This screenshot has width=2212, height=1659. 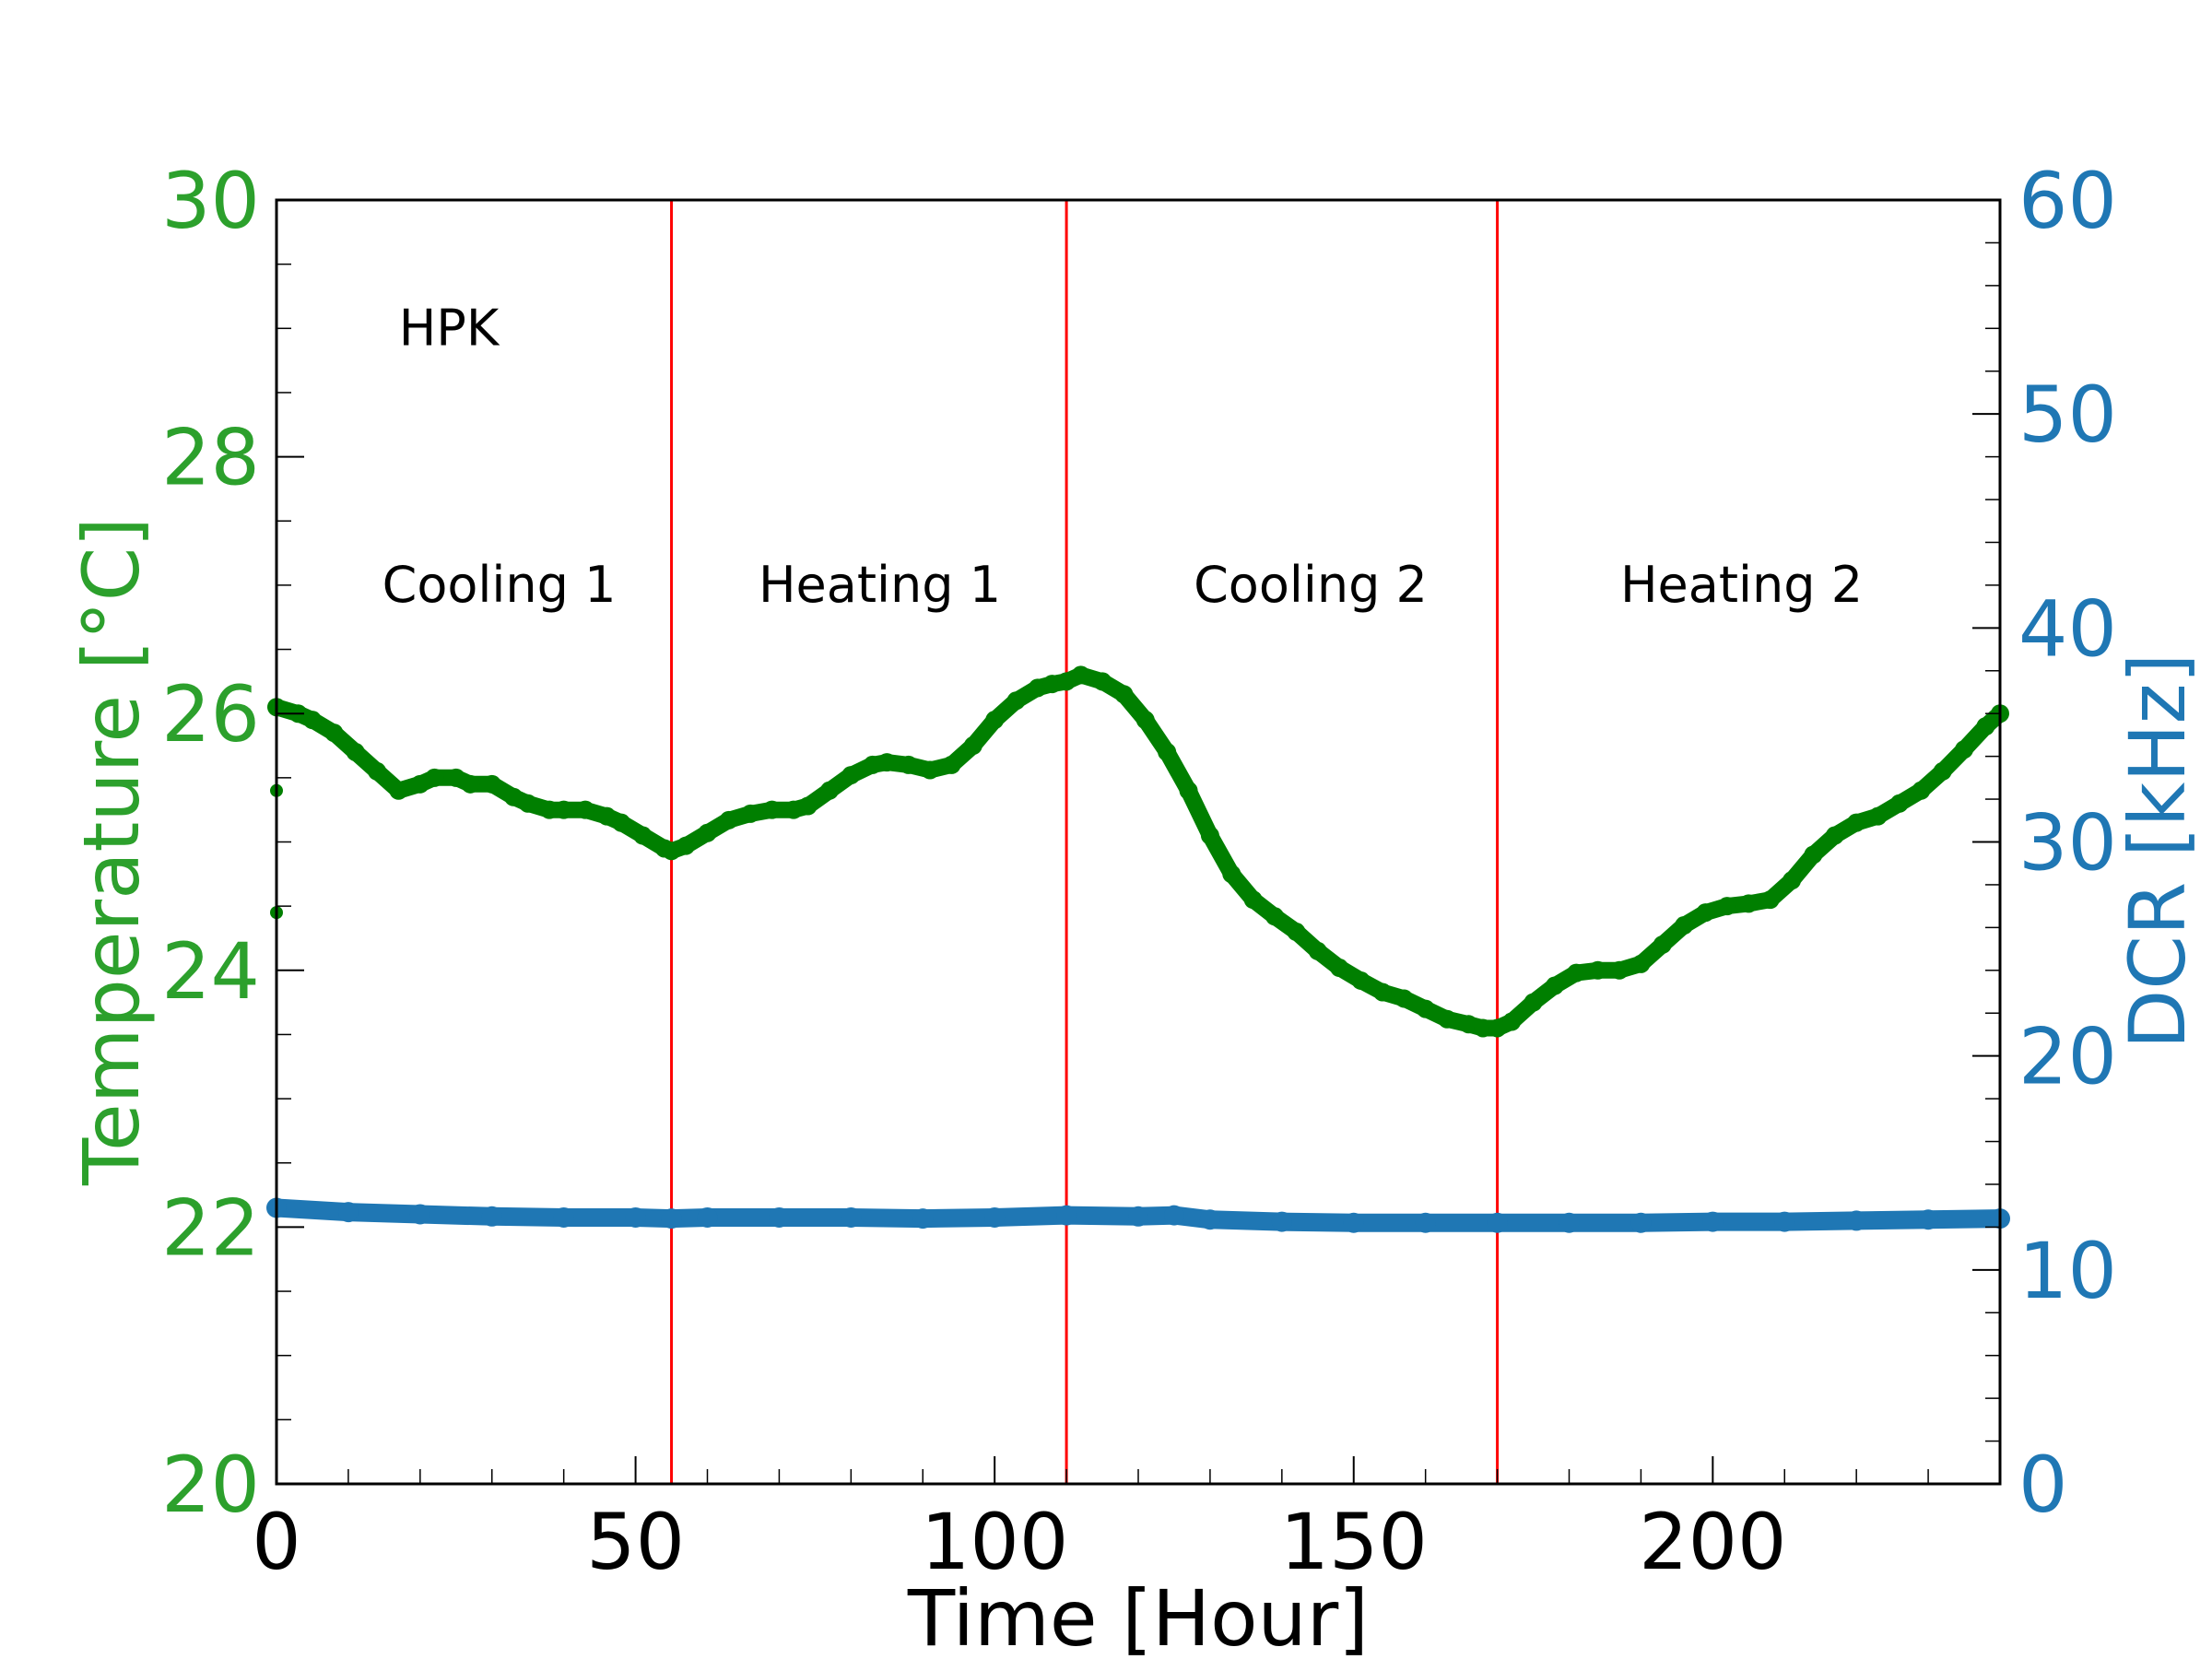 What do you see at coordinates (1354, 1542) in the screenshot?
I see `x-tick-label: 150` at bounding box center [1354, 1542].